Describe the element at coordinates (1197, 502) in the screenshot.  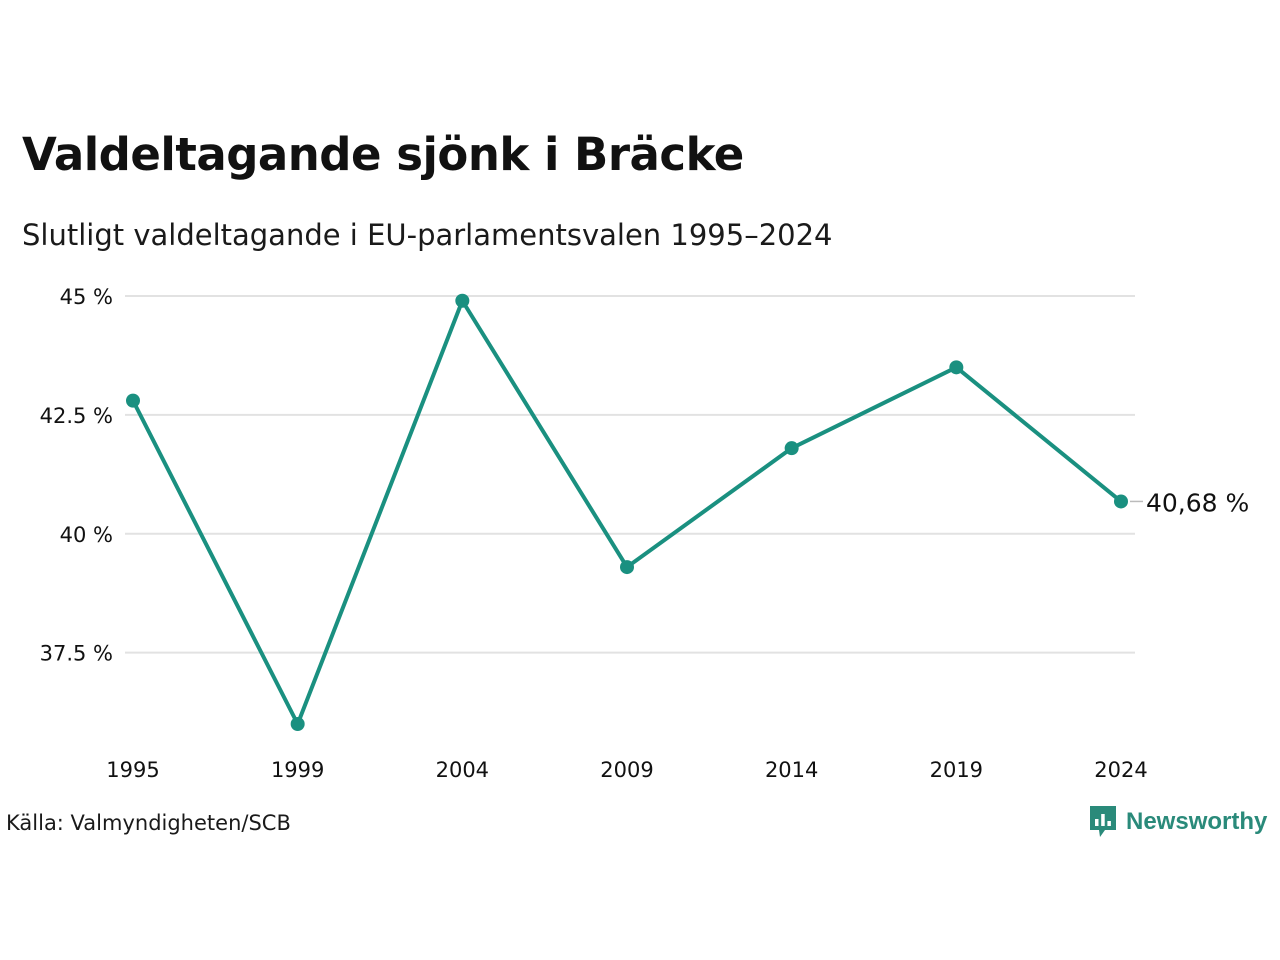
I see `end-value-label: 40,68 %` at that location.